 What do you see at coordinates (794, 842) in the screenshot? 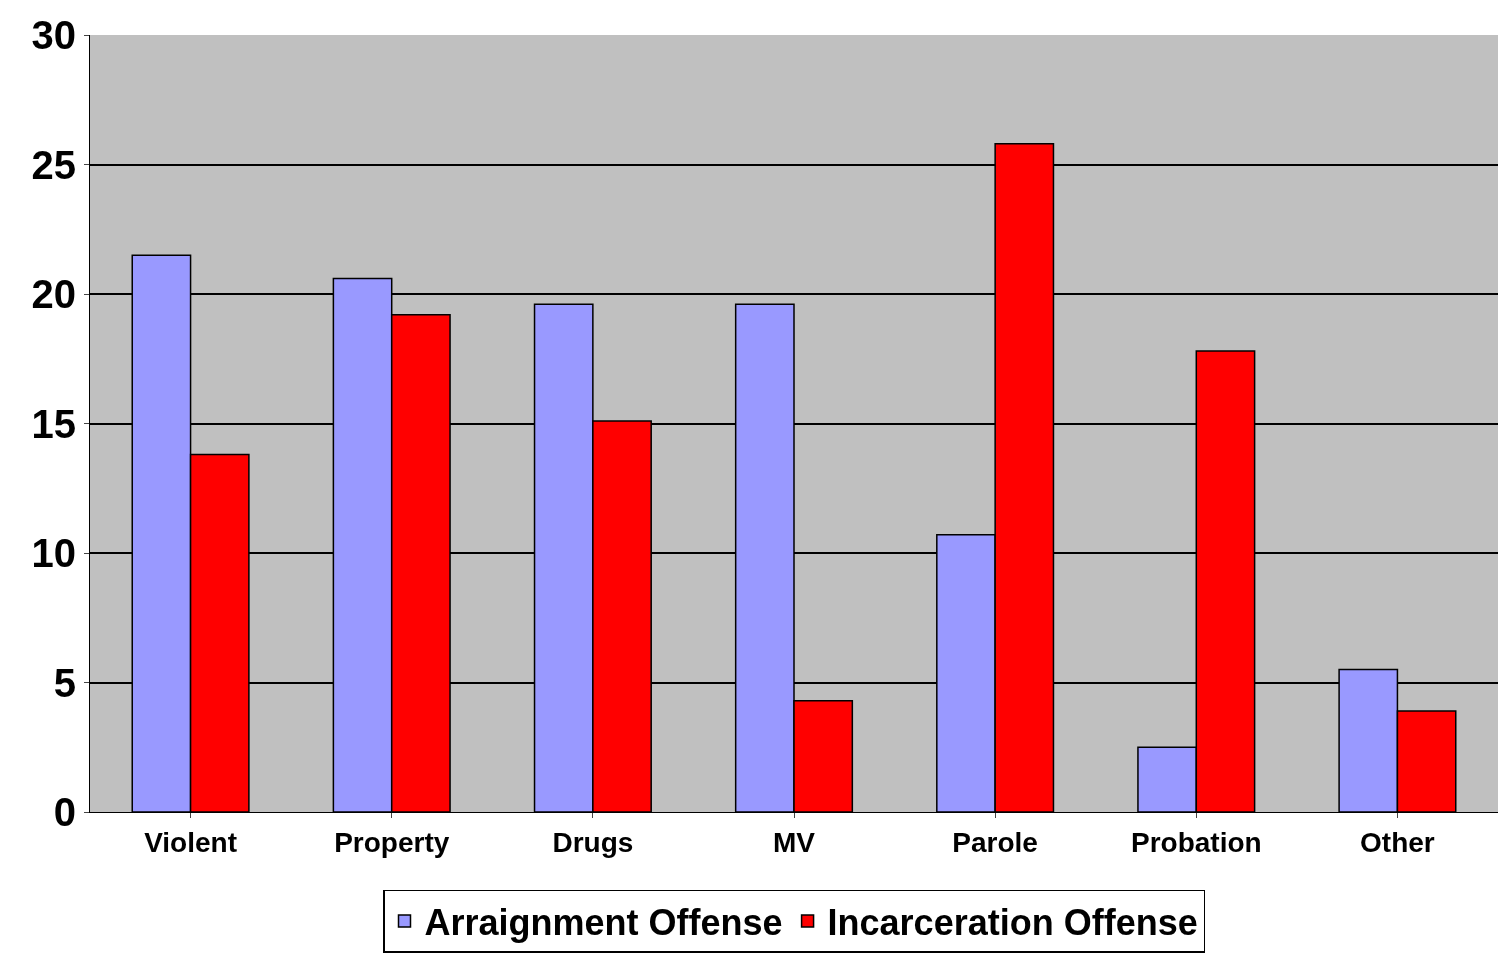
I see `x-tick-label: MV` at bounding box center [794, 842].